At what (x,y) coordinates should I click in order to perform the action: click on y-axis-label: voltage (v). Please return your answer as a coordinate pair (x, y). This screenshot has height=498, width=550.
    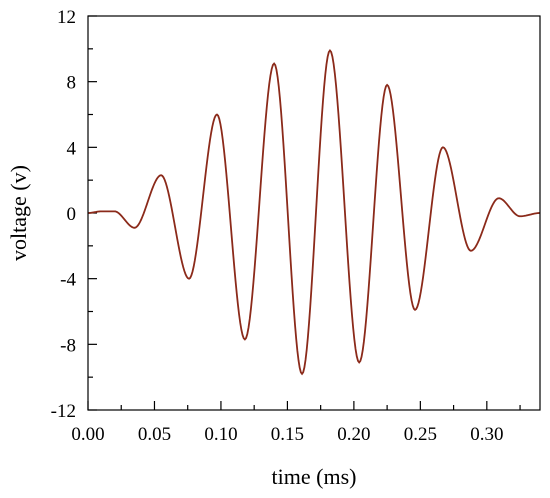
    Looking at the image, I should click on (18, 213).